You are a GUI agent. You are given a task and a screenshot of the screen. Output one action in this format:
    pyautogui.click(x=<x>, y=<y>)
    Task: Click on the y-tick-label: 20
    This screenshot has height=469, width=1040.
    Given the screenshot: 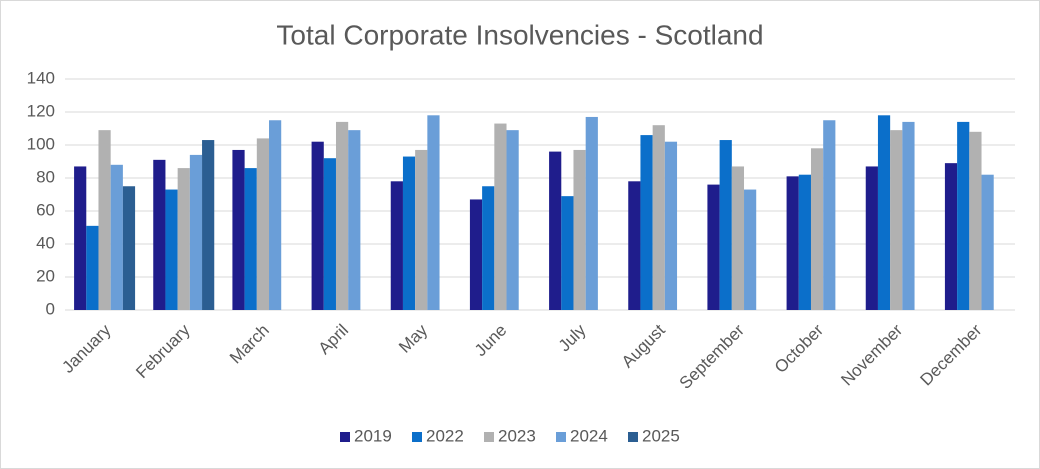 What is the action you would take?
    pyautogui.click(x=45, y=275)
    